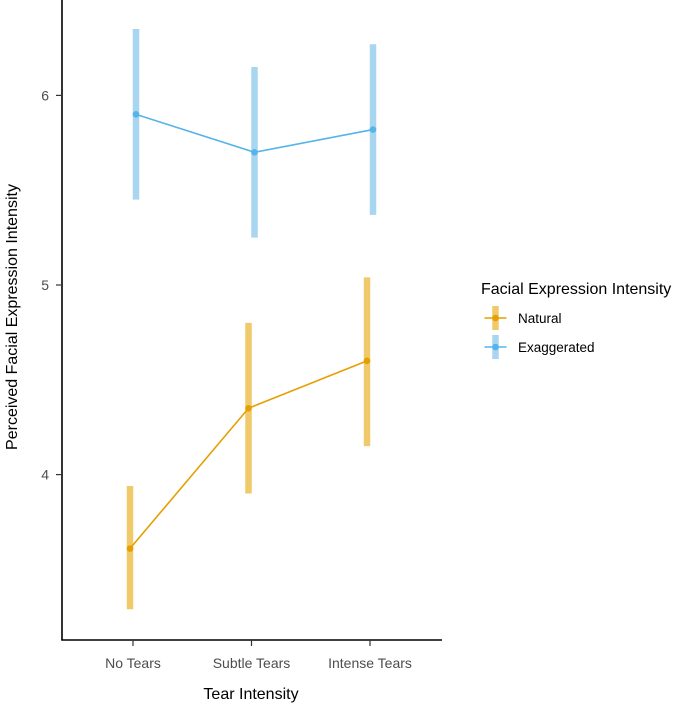 This screenshot has width=685, height=707. What do you see at coordinates (370, 663) in the screenshot?
I see `x-tick-label: Intense Tears` at bounding box center [370, 663].